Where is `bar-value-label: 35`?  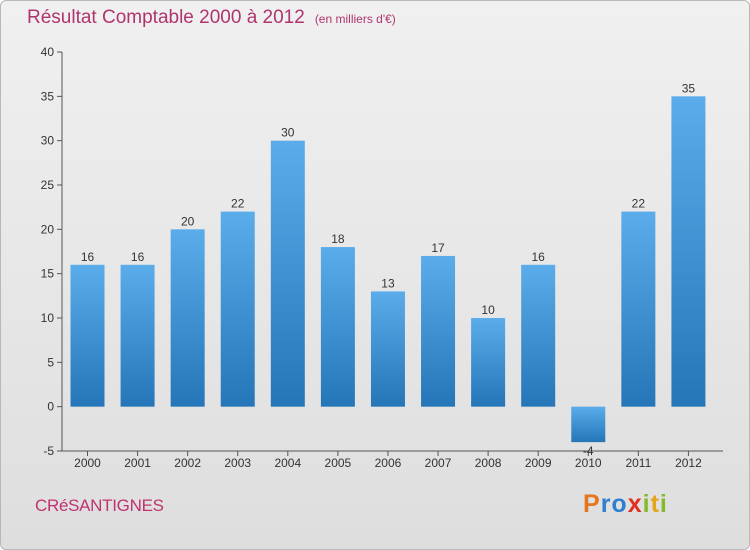 bar-value-label: 35 is located at coordinates (689, 88).